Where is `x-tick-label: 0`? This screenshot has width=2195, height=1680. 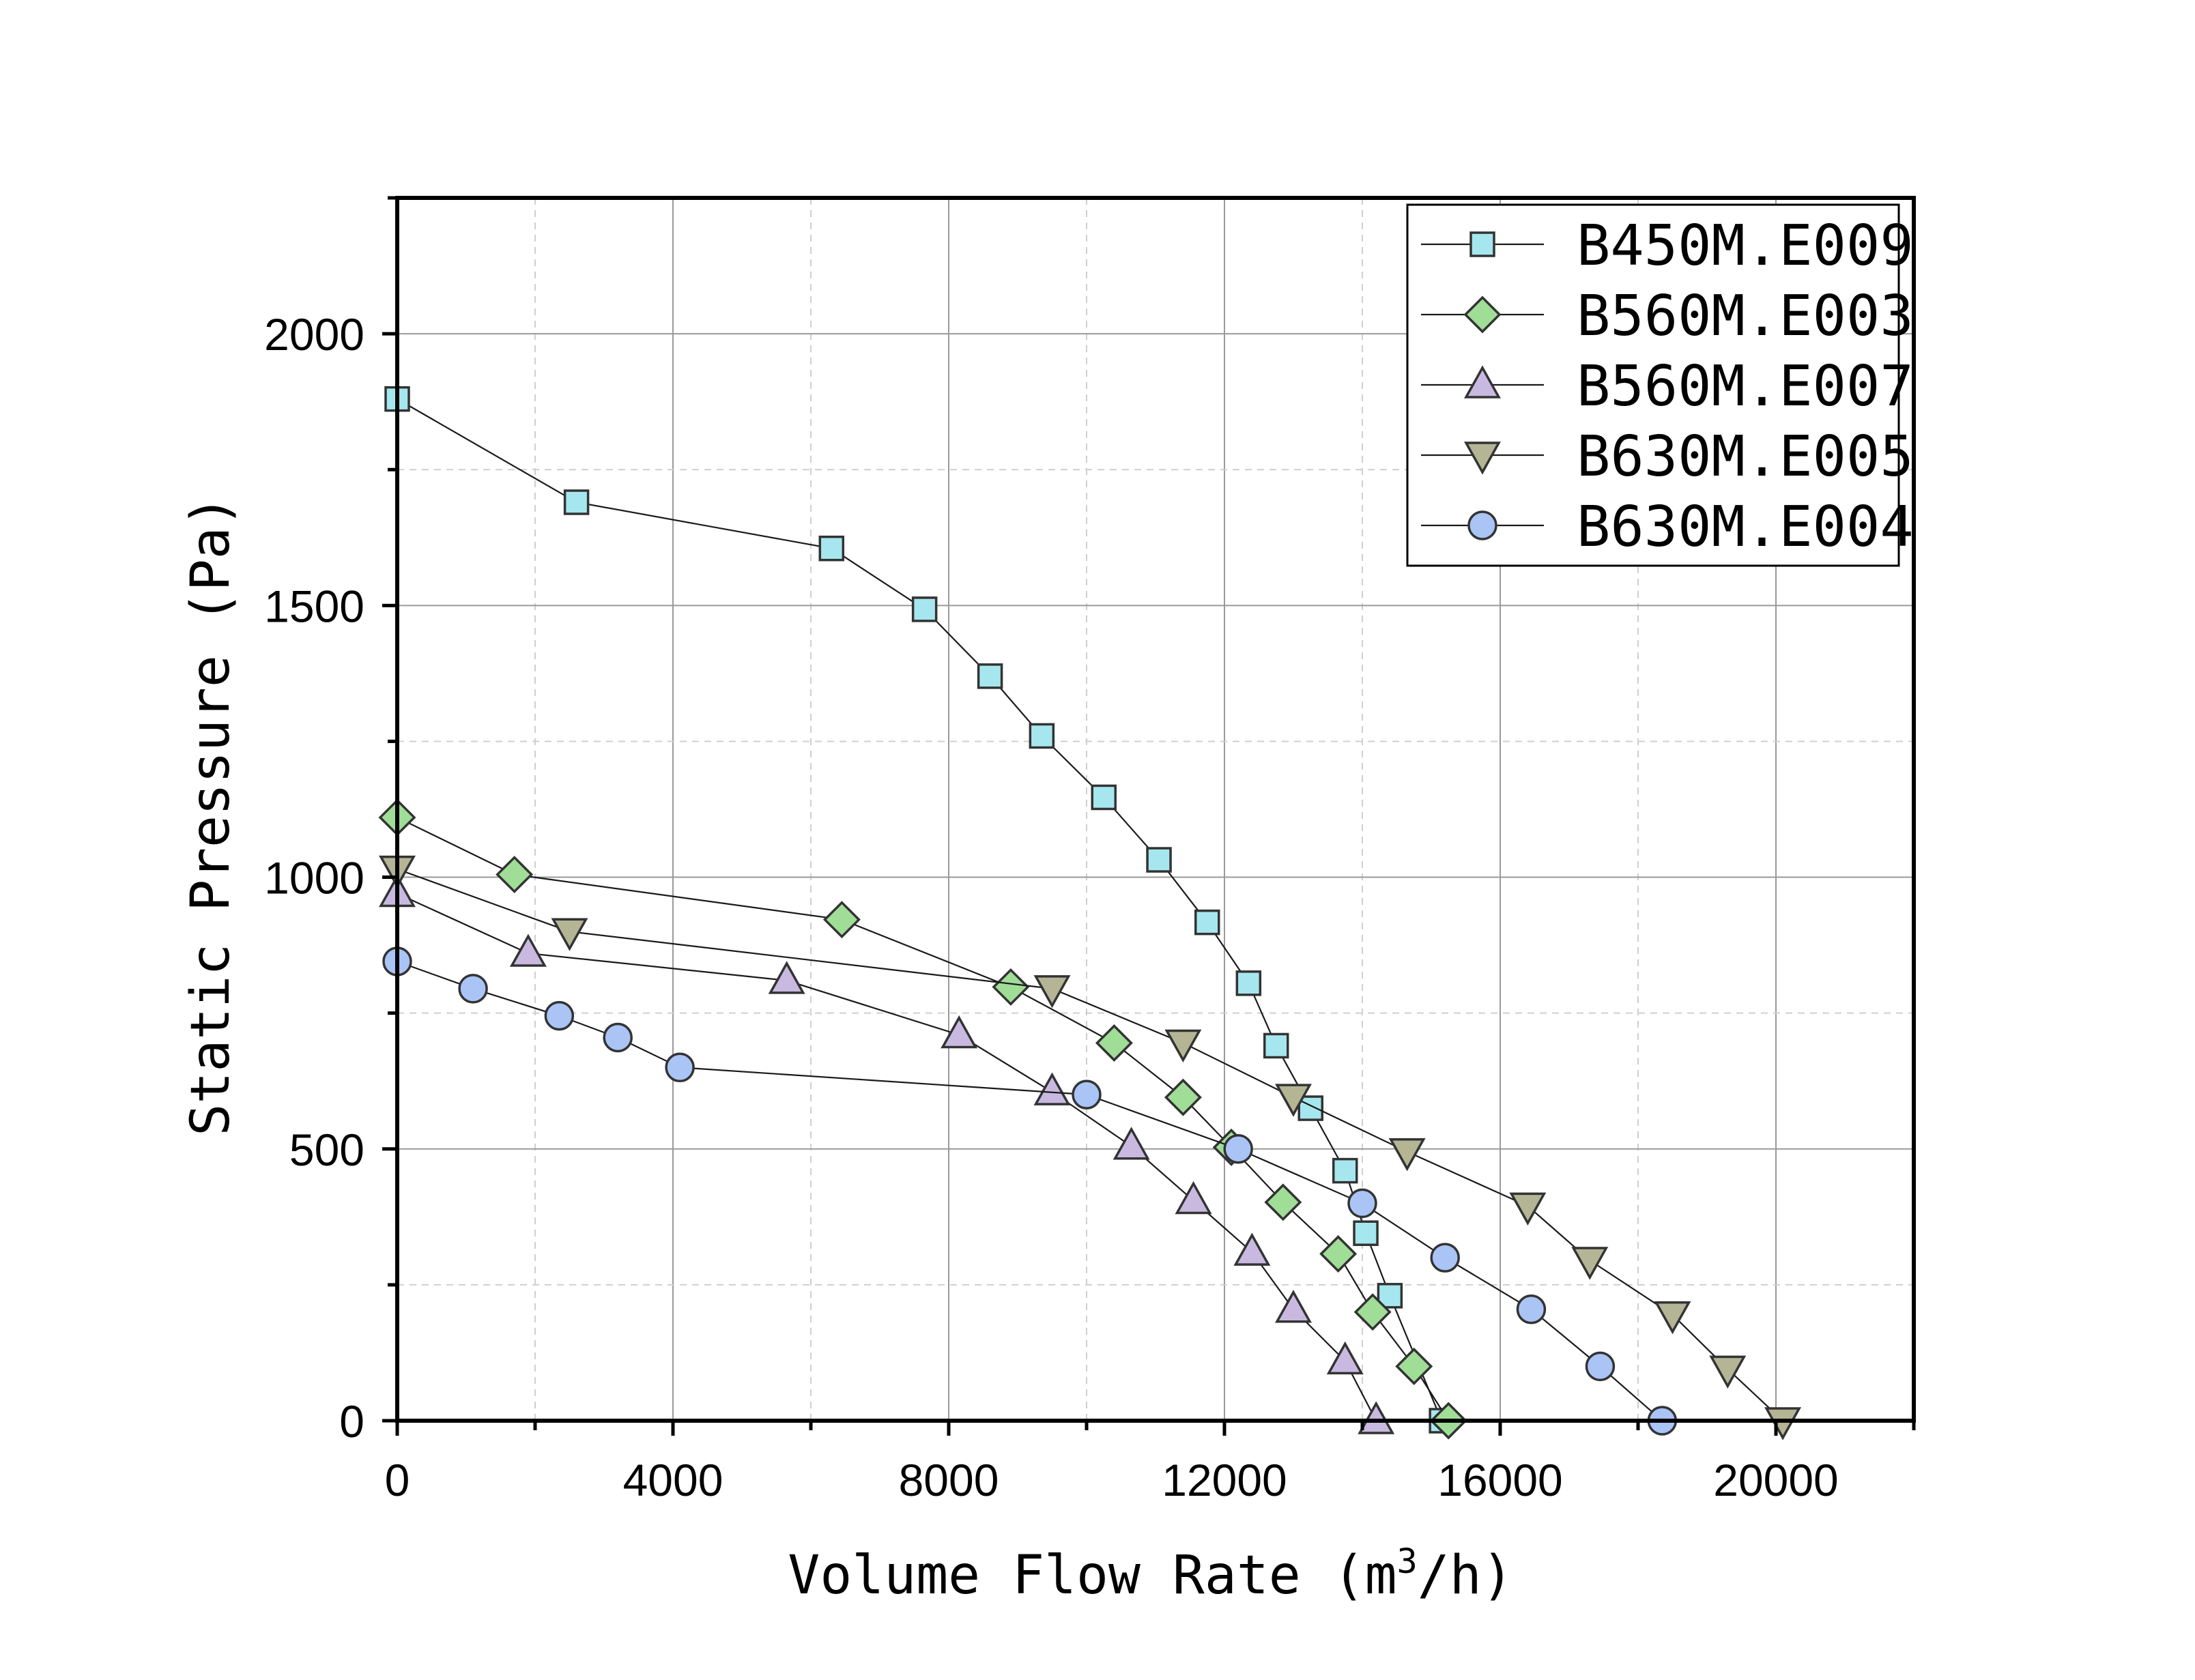 x-tick-label: 0 is located at coordinates (397, 1480).